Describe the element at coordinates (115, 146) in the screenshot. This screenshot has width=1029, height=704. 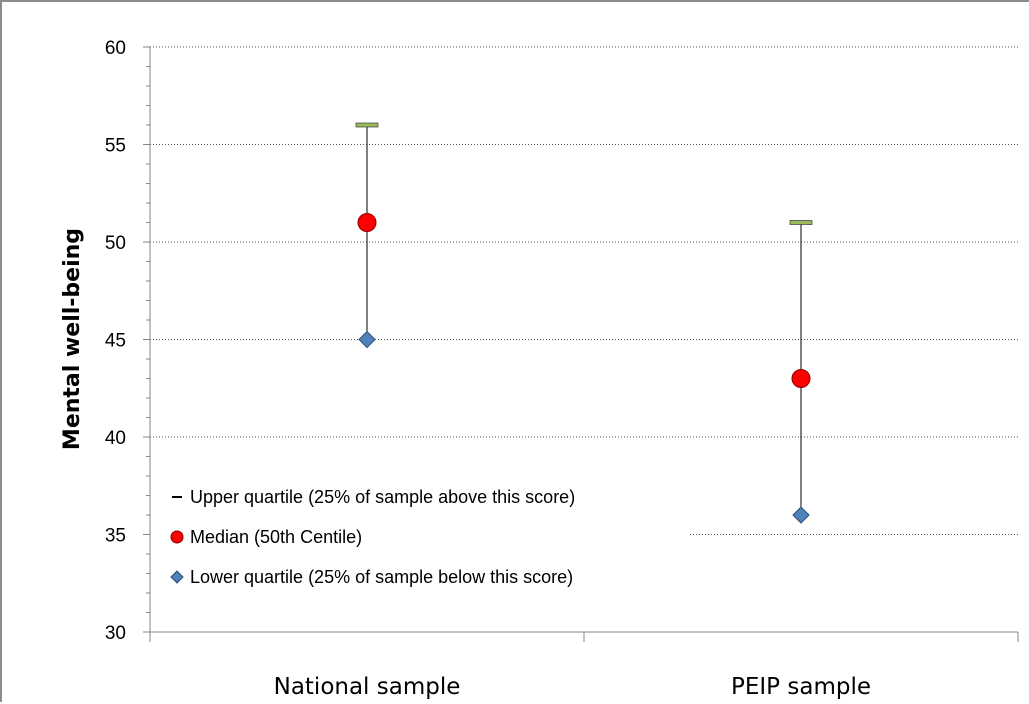
I see `y-tick-label: 55` at that location.